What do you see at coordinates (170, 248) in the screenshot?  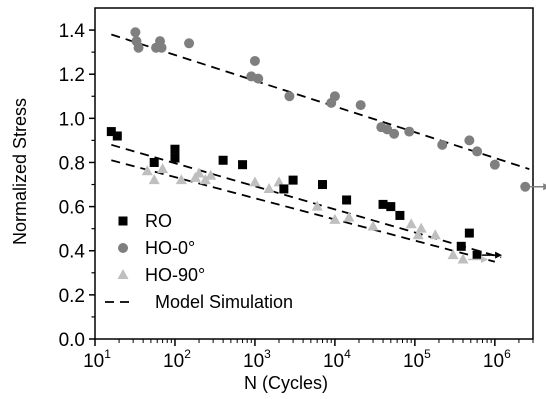 I see `legend-label: HO-0°` at bounding box center [170, 248].